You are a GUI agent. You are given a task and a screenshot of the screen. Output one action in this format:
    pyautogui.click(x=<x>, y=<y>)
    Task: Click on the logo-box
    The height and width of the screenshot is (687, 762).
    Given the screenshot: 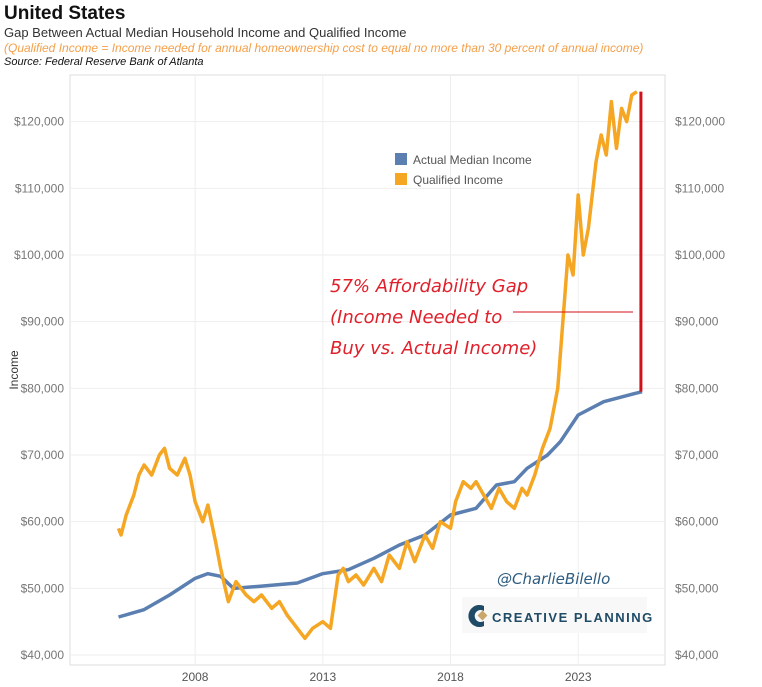 What is the action you would take?
    pyautogui.click(x=554, y=615)
    